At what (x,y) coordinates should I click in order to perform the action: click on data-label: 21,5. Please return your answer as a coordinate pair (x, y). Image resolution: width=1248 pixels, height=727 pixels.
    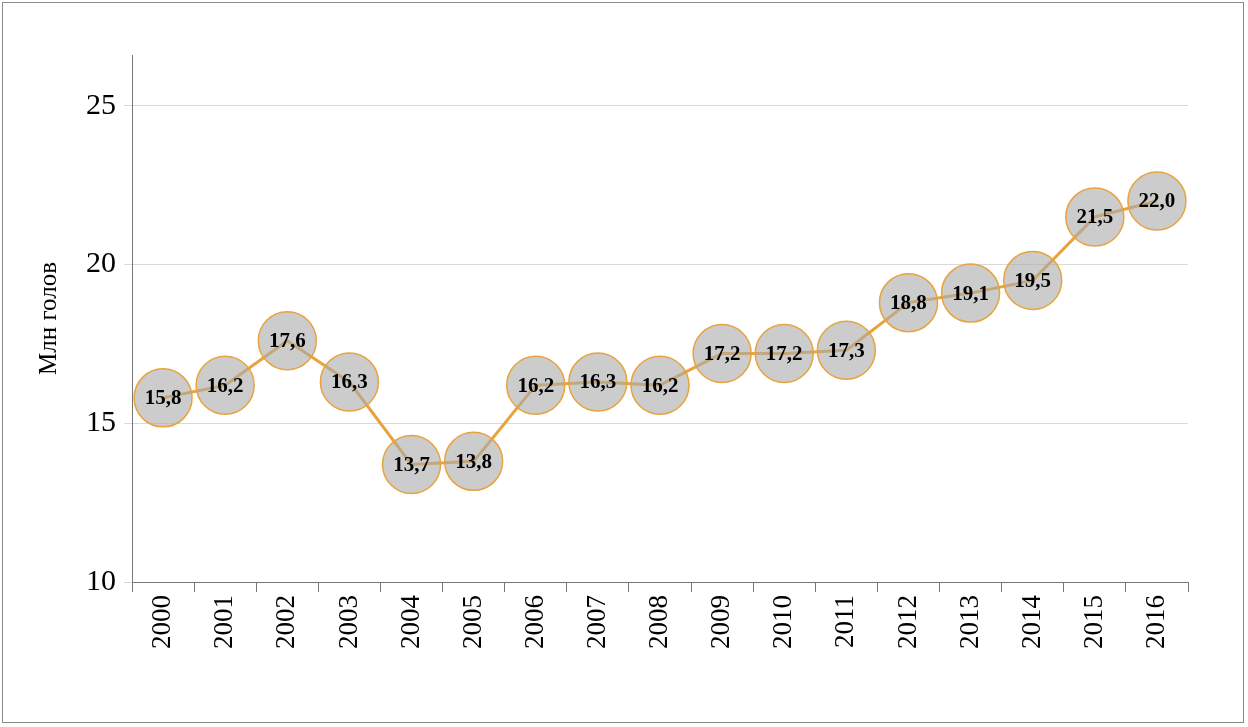
    Looking at the image, I should click on (1095, 216).